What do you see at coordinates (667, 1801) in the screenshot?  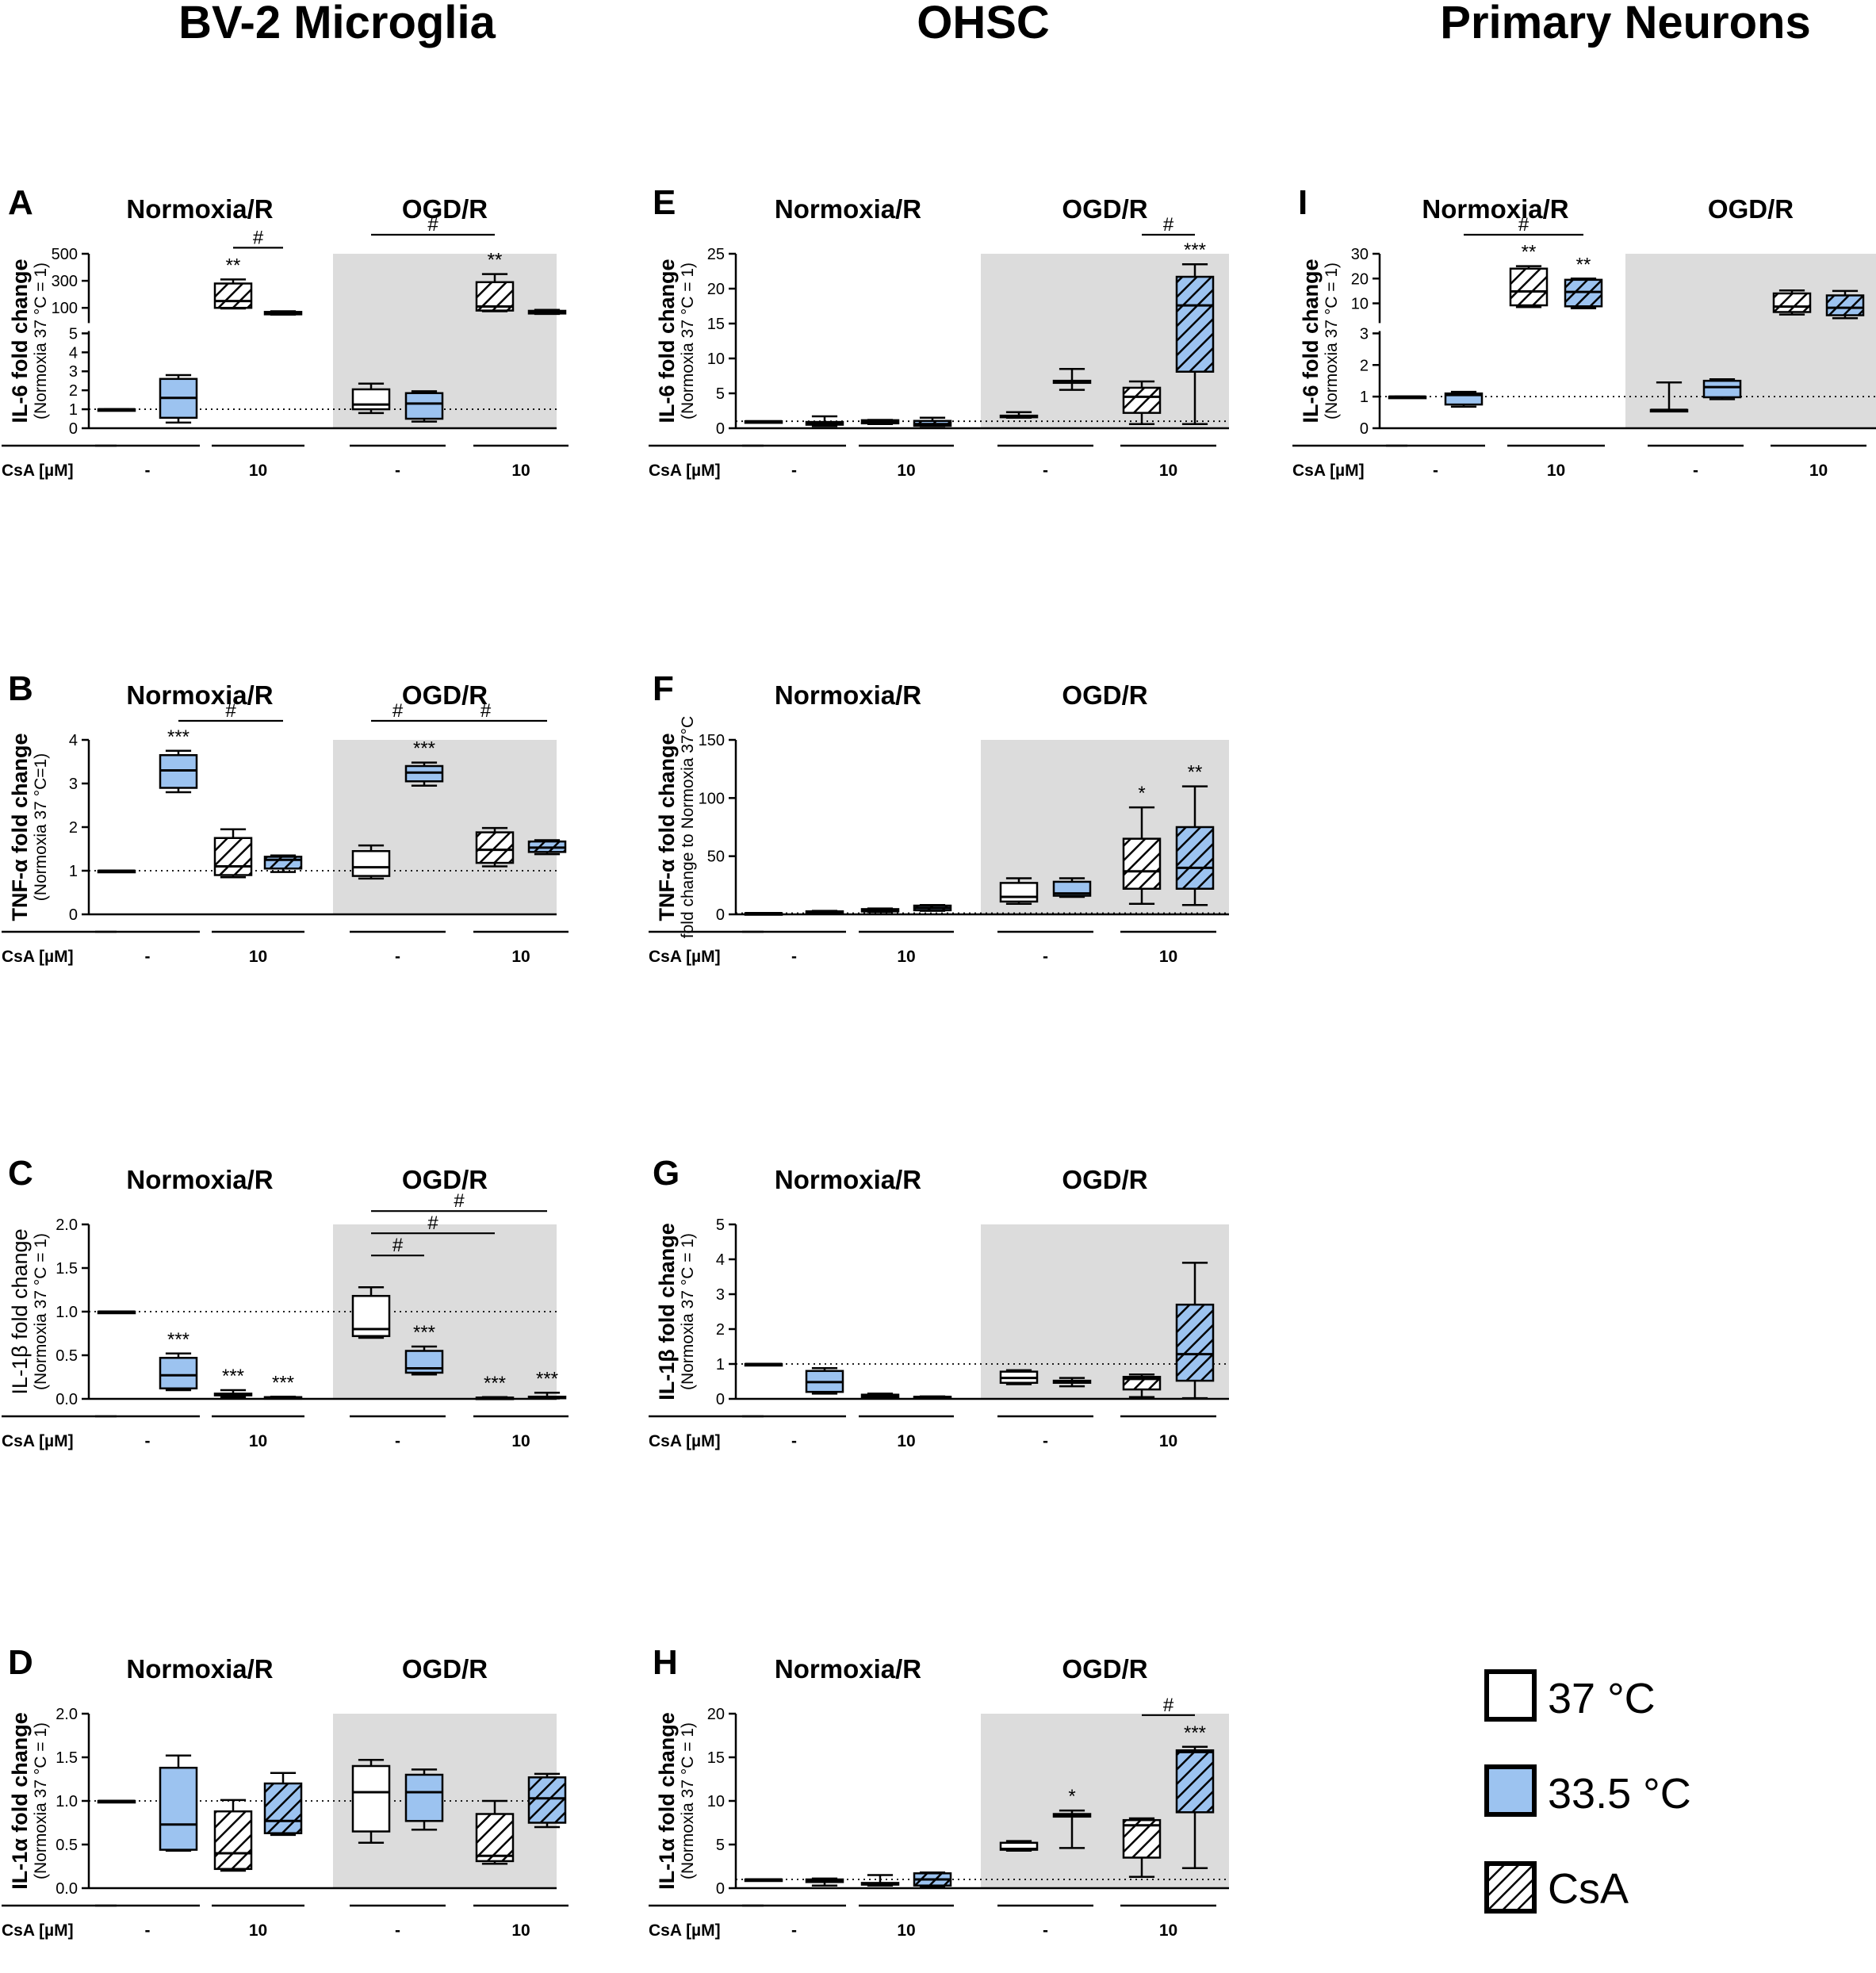 I see `y-axis-label: IL-1α fold change` at bounding box center [667, 1801].